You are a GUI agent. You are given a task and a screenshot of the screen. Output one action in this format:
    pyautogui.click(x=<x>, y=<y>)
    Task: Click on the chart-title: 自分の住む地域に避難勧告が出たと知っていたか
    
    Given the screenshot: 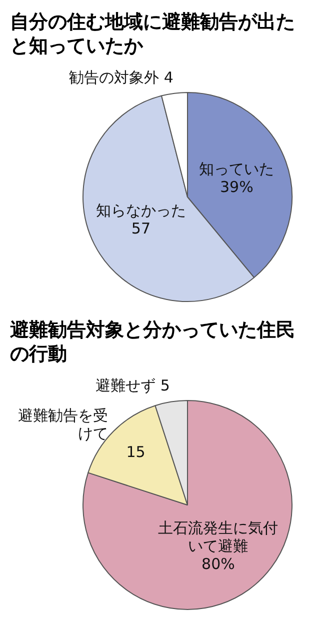 What is the action you would take?
    pyautogui.click(x=152, y=34)
    